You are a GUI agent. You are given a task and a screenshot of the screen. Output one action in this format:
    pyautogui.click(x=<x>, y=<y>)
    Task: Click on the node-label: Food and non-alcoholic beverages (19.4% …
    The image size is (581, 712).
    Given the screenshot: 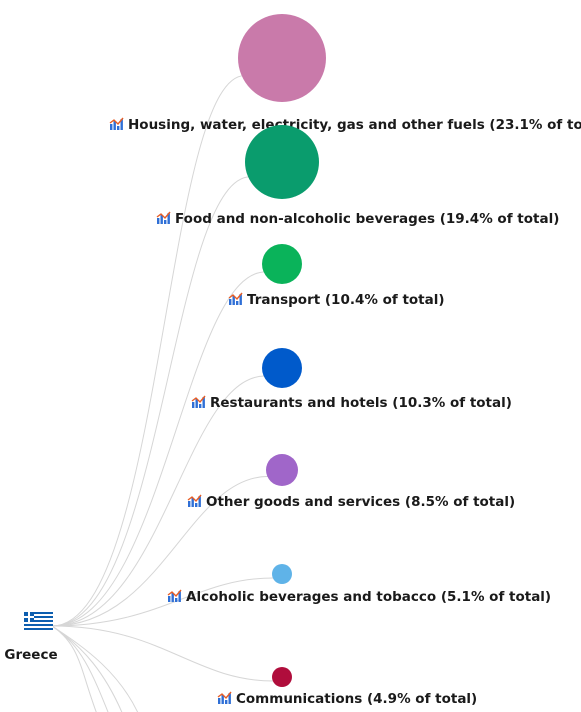 What is the action you would take?
    pyautogui.click(x=367, y=219)
    